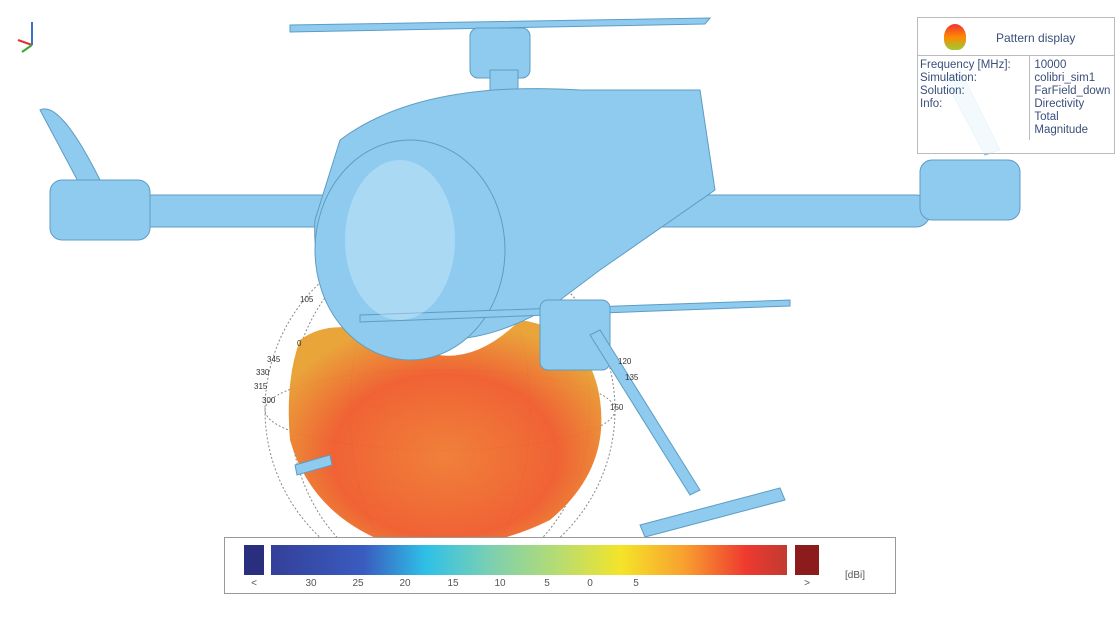 The width and height of the screenshot is (1120, 630). What do you see at coordinates (965, 65) in the screenshot?
I see `label-frequency: Frequency [MHz]:` at bounding box center [965, 65].